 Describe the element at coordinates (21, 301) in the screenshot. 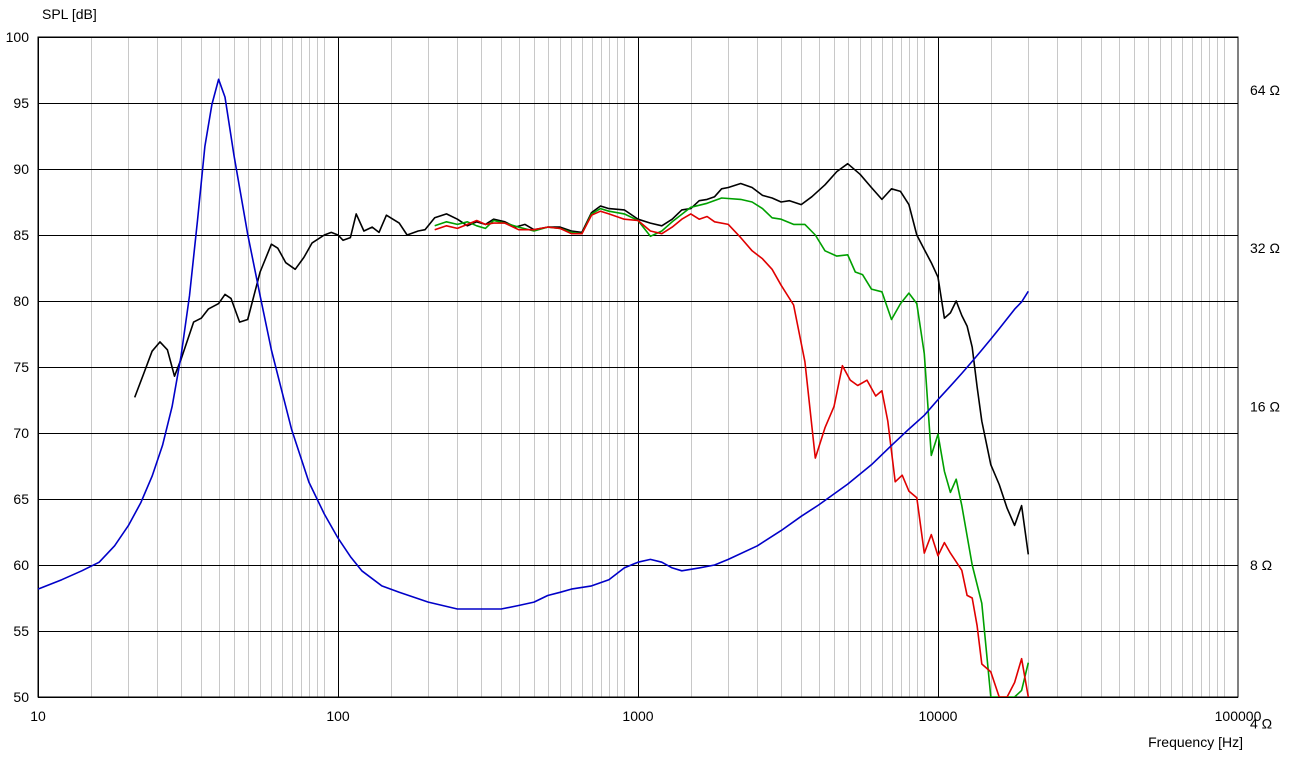

I see `y-tick-label: 80` at that location.